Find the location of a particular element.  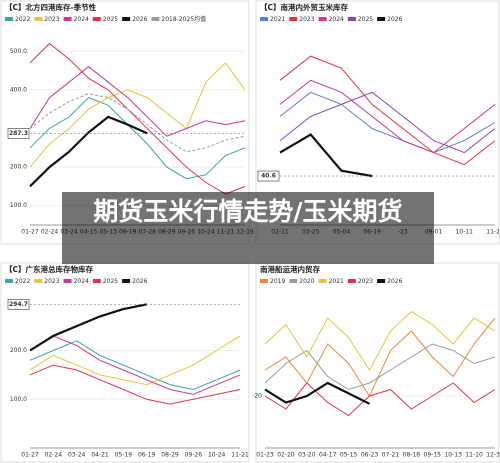

y-tick-label: -20 is located at coordinates (257, 396).